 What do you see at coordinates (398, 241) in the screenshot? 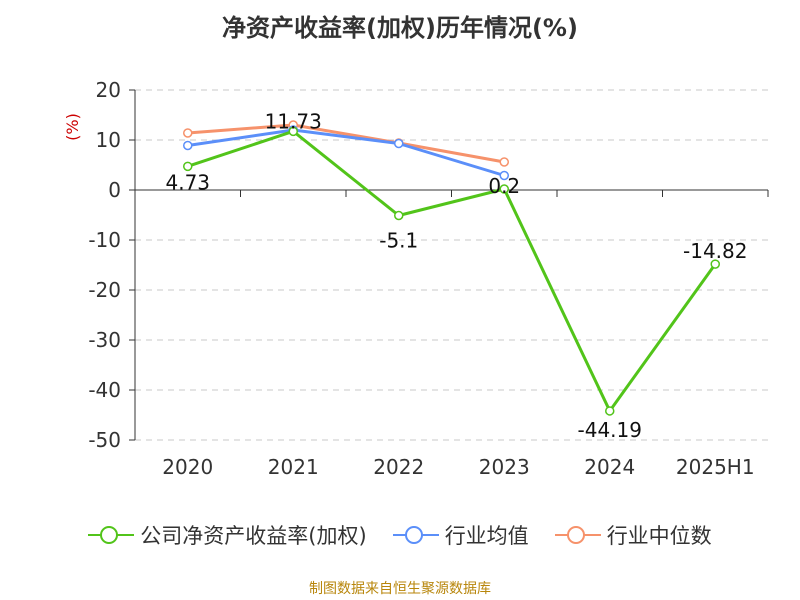
I see `data-label: -5.1` at bounding box center [398, 241].